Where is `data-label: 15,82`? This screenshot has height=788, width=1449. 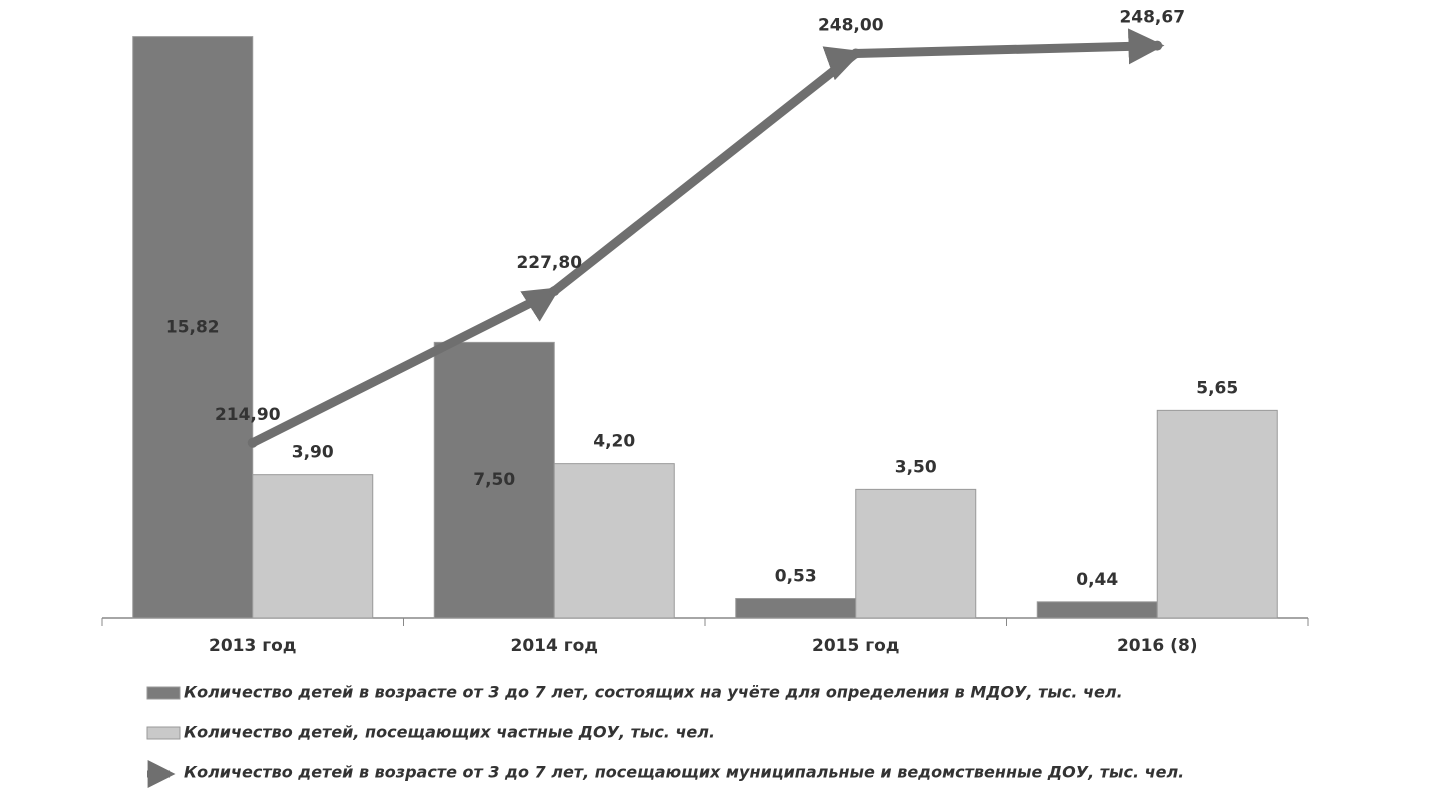 data-label: 15,82 is located at coordinates (193, 327).